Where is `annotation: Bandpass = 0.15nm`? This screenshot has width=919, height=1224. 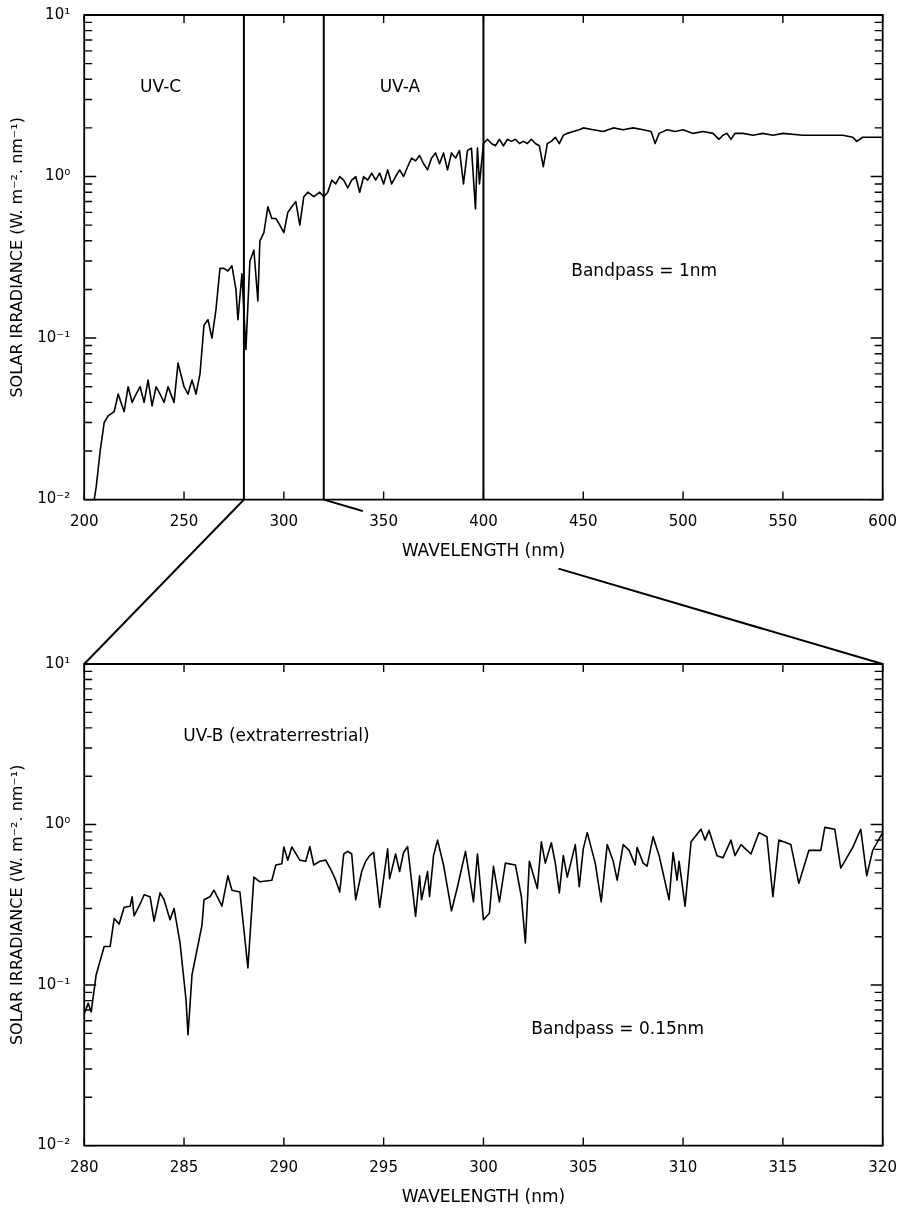 annotation: Bandpass = 0.15nm is located at coordinates (618, 1028).